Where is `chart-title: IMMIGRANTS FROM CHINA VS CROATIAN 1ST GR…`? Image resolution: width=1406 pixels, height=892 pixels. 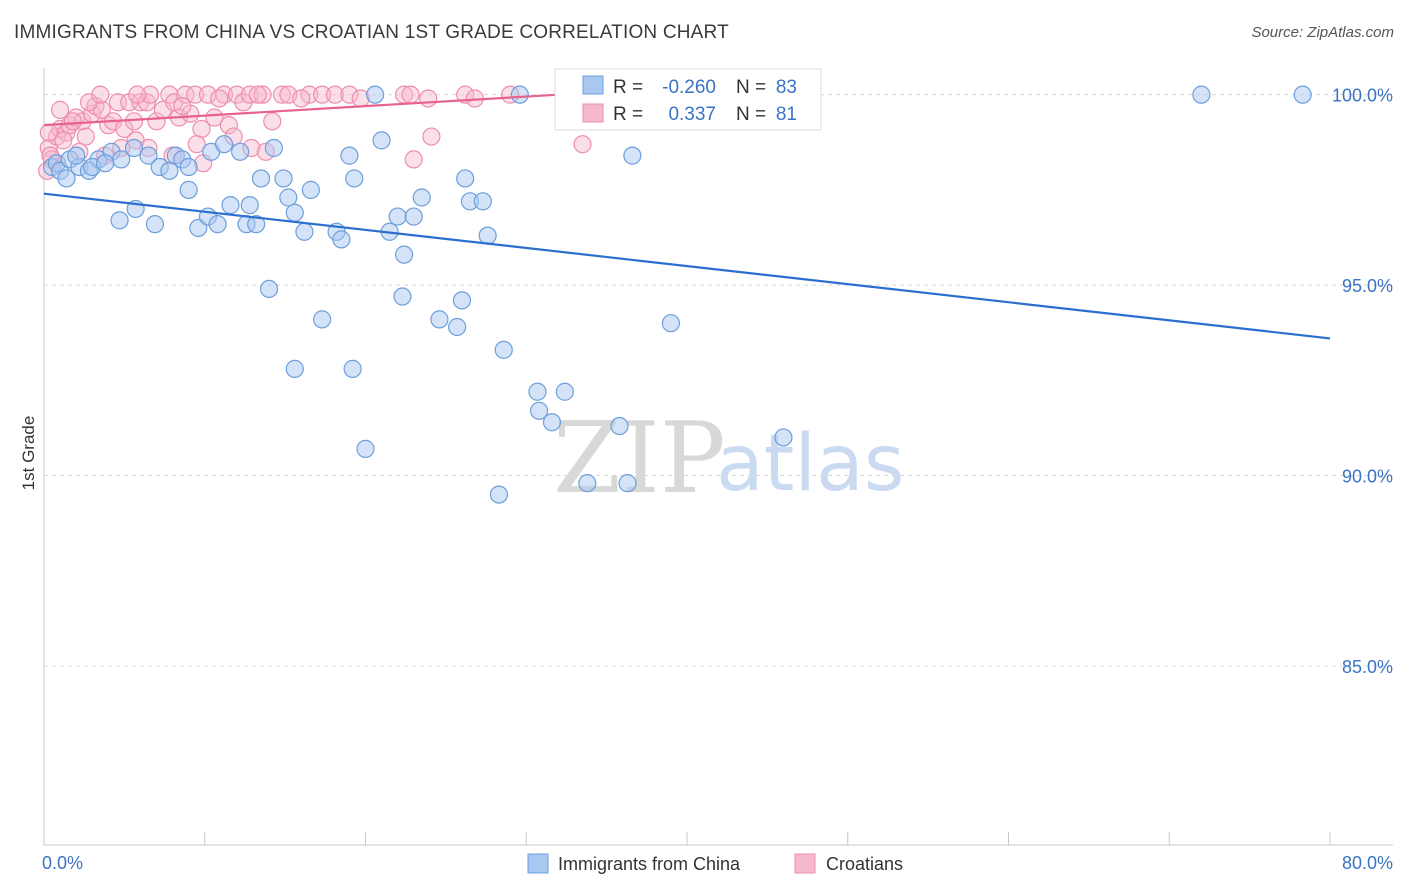 chart-title: IMMIGRANTS FROM CHINA VS CROATIAN 1ST GR… is located at coordinates (371, 32).